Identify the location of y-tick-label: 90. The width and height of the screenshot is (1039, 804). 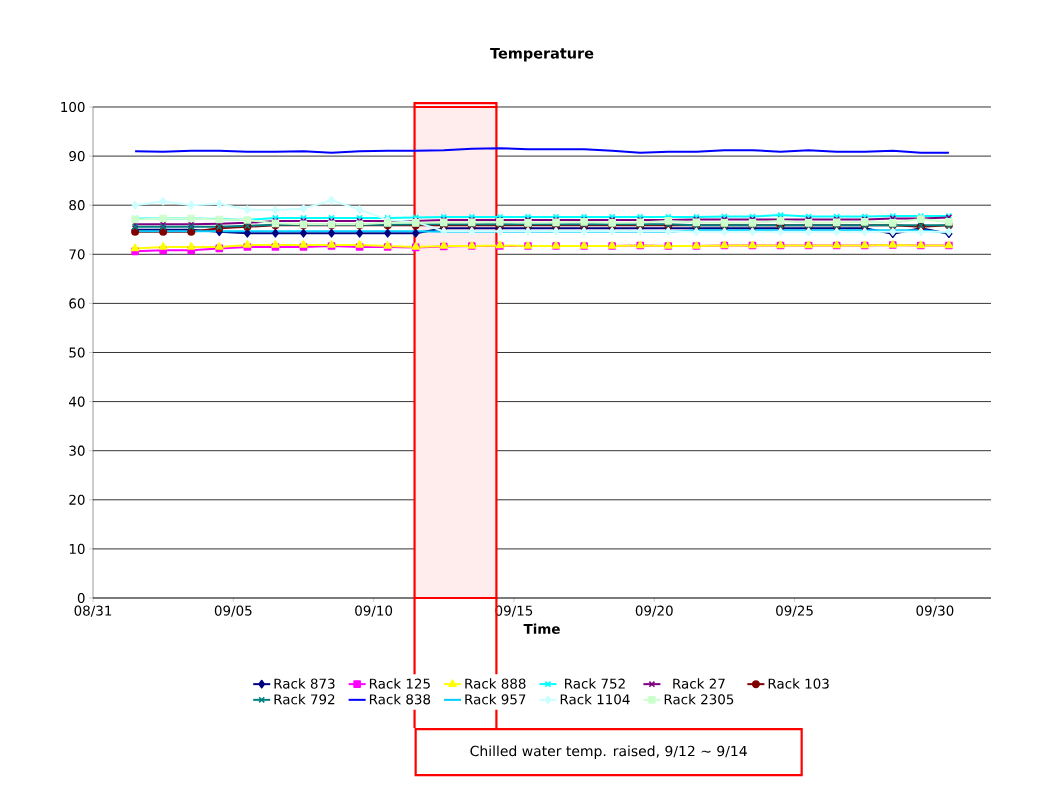
(77, 156).